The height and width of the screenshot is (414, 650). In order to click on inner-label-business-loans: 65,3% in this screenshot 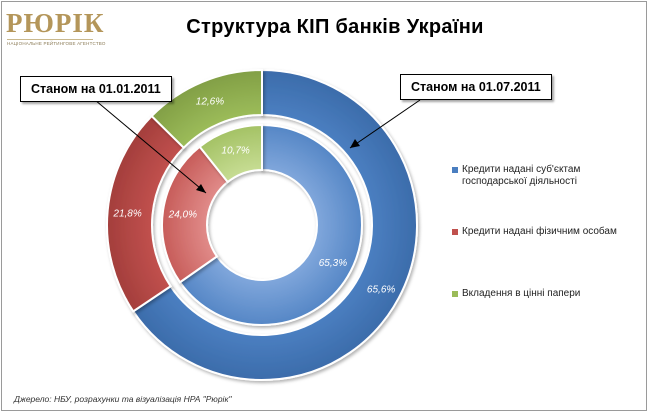, I will do `click(333, 263)`.